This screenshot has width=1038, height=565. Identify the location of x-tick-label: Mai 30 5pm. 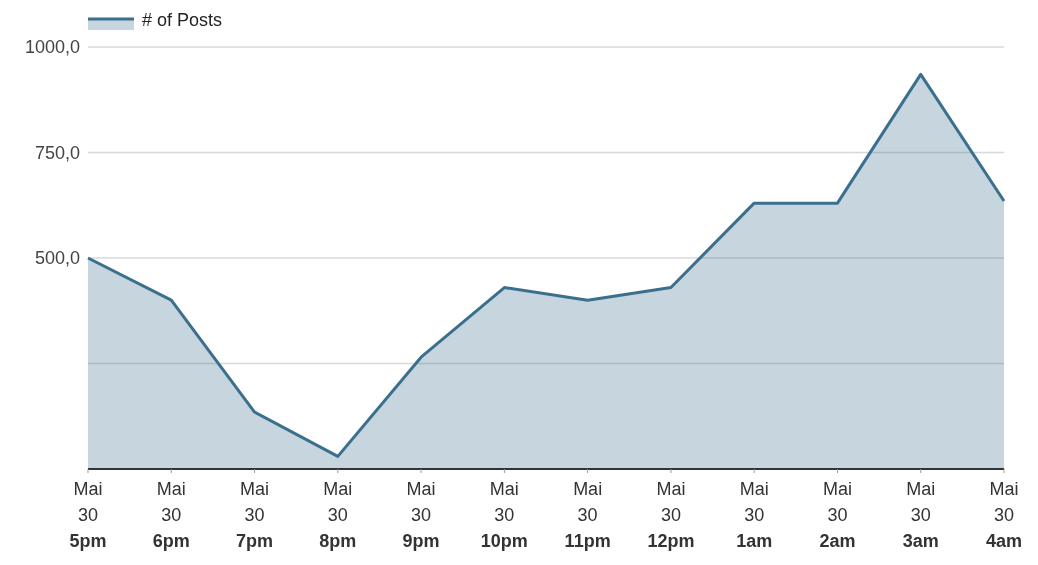
(88, 515).